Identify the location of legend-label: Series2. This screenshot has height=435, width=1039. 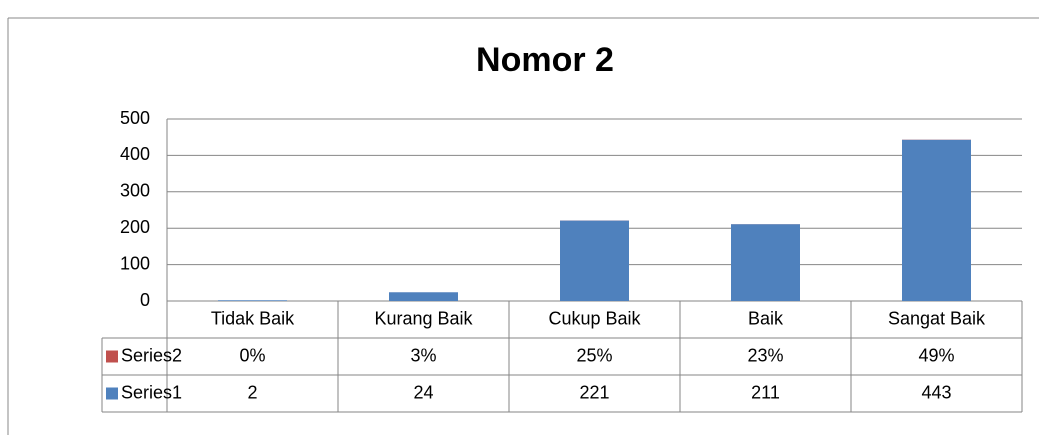
(151, 355).